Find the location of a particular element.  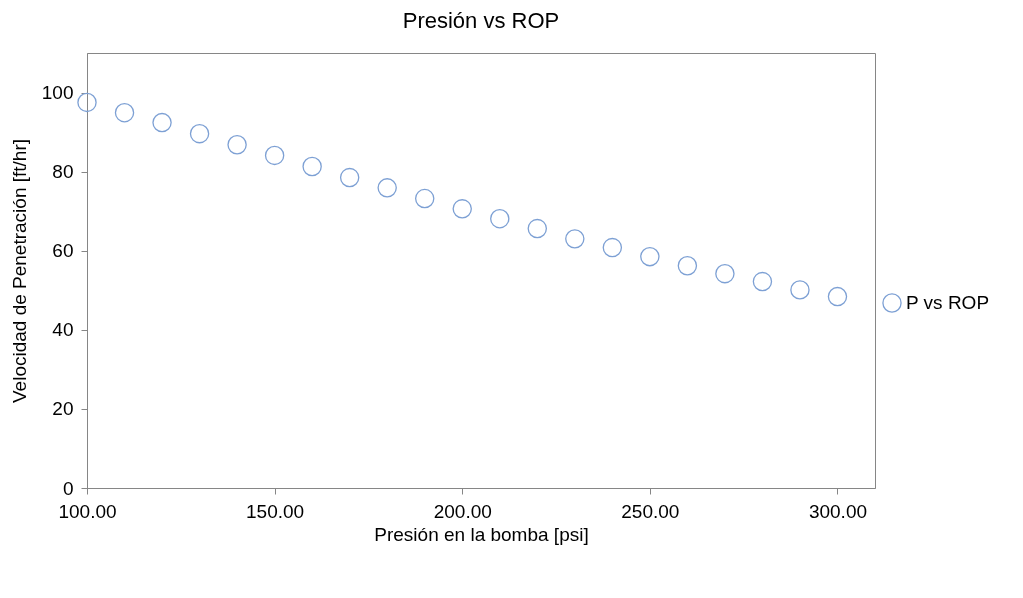

x-tick-label: 200.00 is located at coordinates (462, 511).